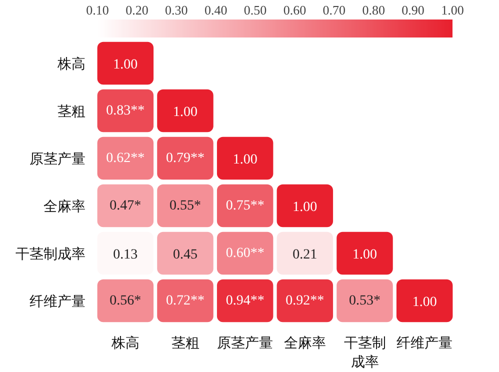 The image size is (499, 372). Describe the element at coordinates (334, 10) in the screenshot. I see `color-bar-label: 0.70` at that location.